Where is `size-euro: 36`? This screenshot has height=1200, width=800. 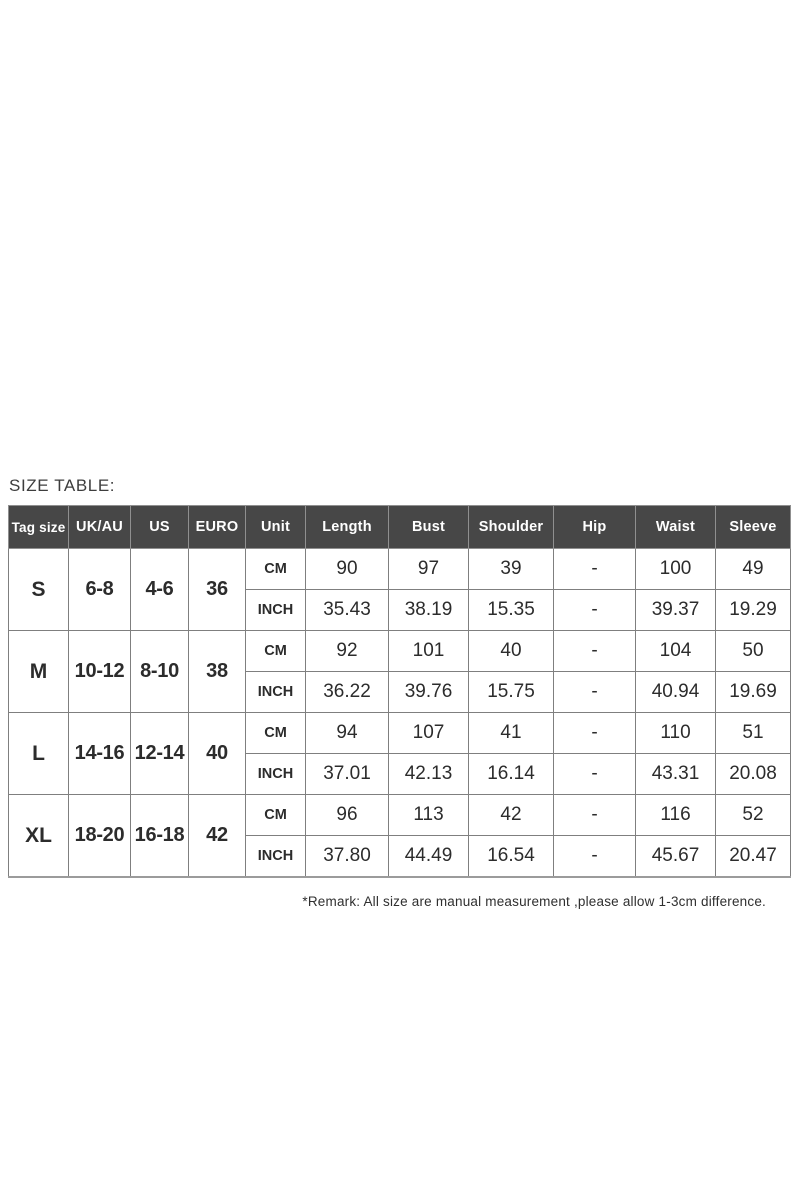 size-euro: 36 is located at coordinates (217, 589).